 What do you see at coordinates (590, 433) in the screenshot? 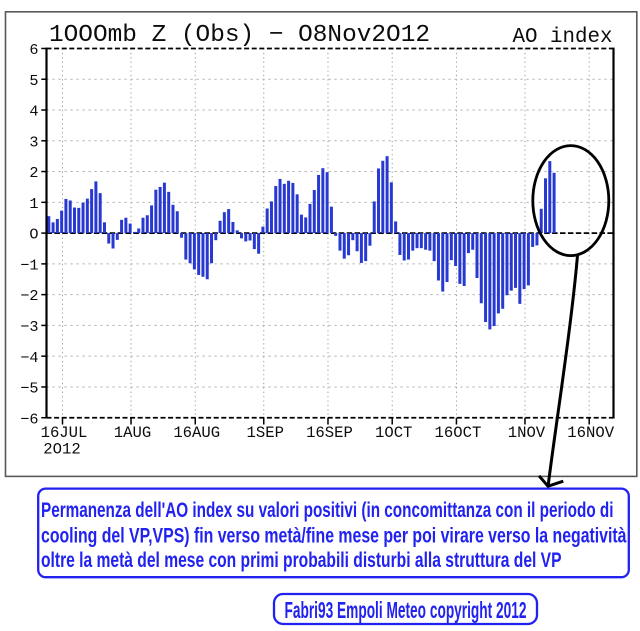
I see `svg-text: 16NOV` at bounding box center [590, 433].